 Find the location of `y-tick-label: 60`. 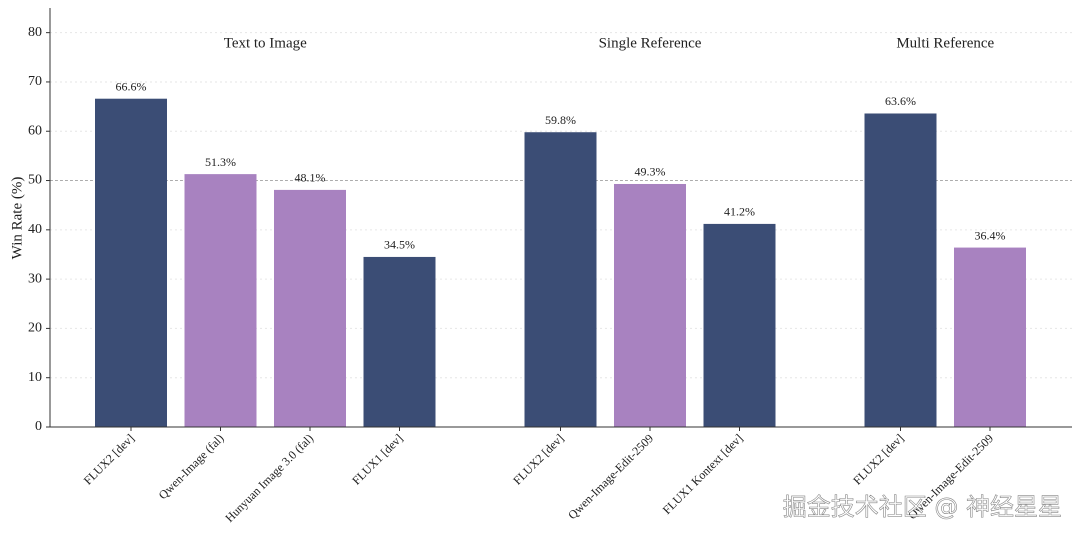

y-tick-label: 60 is located at coordinates (35, 130).